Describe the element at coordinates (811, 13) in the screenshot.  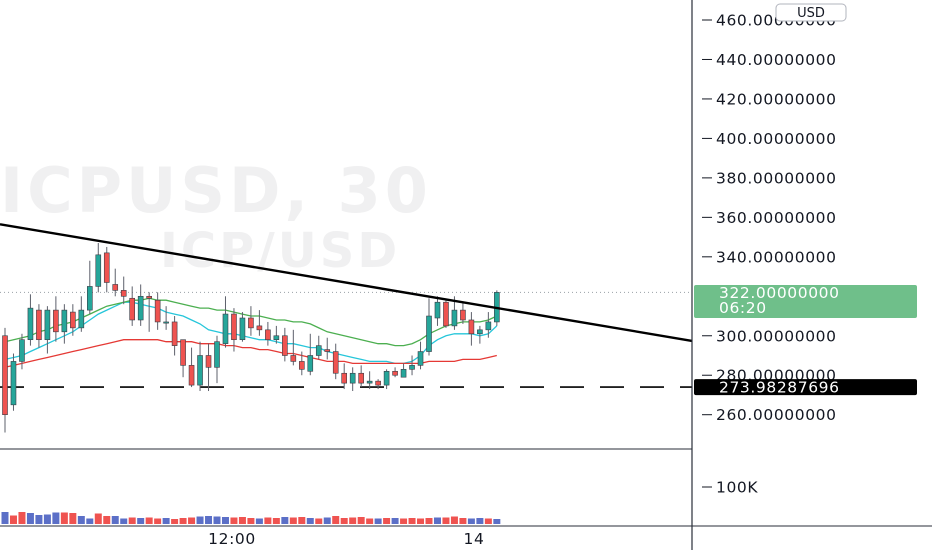
I see `currency-label: USD` at that location.